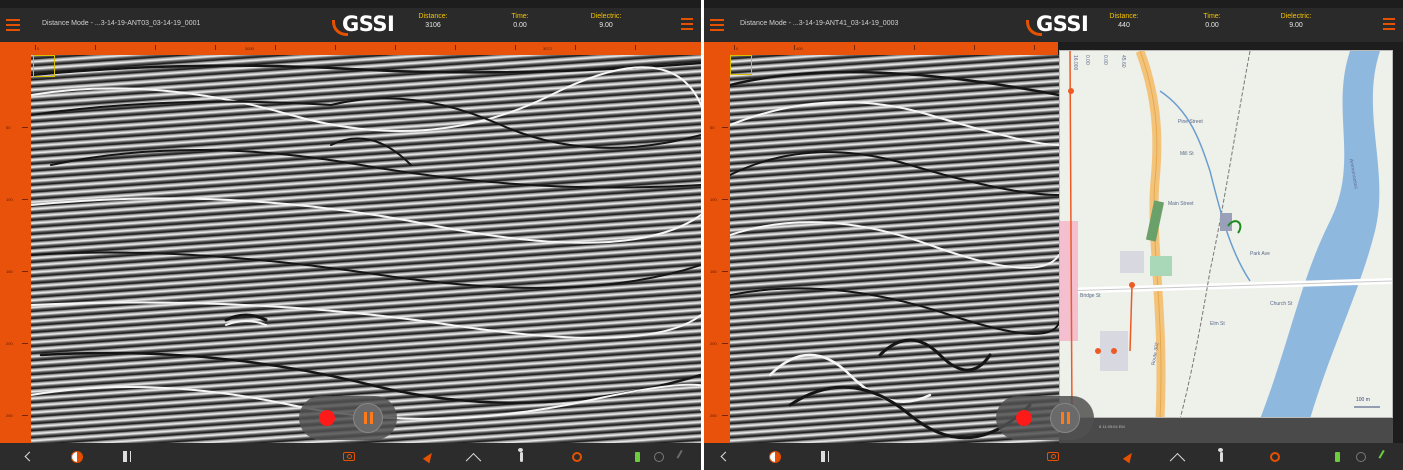  What do you see at coordinates (1090, 296) in the screenshot?
I see `street-label: Bridge St` at bounding box center [1090, 296].